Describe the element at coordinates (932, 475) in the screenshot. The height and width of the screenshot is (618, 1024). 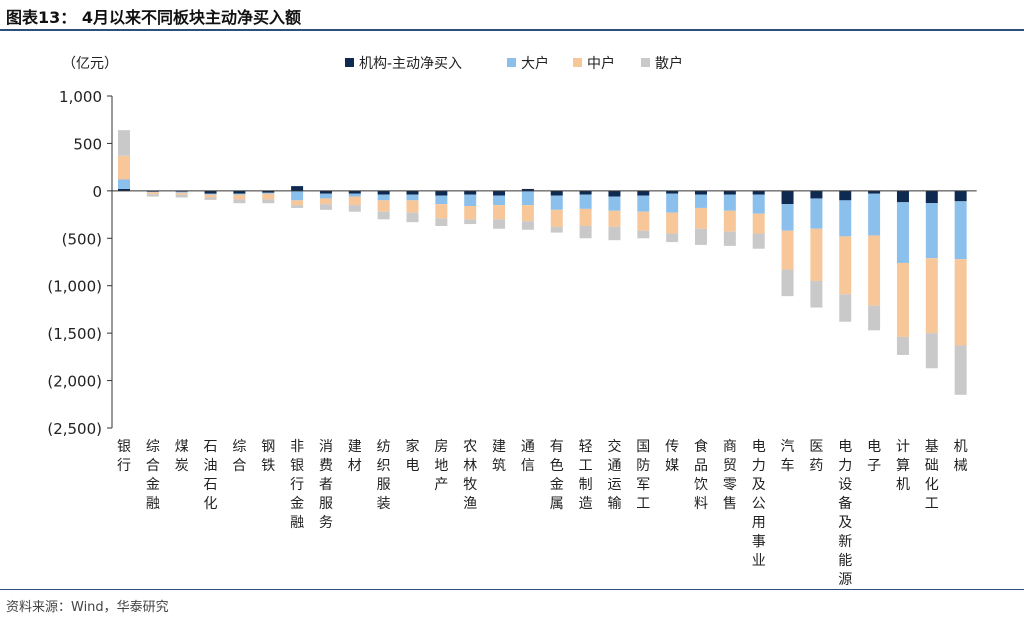
I see `x-tick-label: 基础化工` at that location.